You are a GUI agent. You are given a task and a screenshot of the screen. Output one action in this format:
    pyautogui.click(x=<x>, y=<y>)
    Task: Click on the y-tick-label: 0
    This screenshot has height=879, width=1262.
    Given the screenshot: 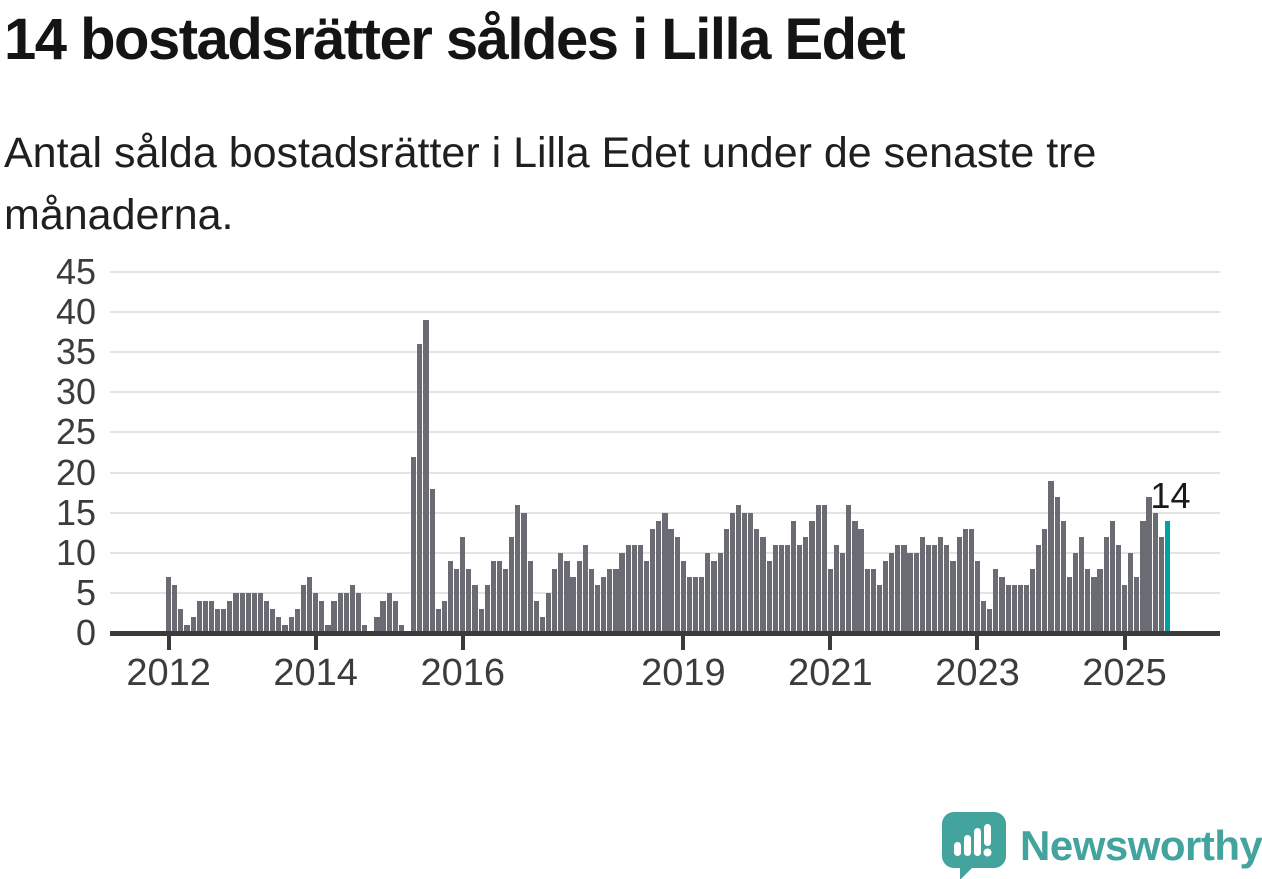 What is the action you would take?
    pyautogui.click(x=85, y=632)
    